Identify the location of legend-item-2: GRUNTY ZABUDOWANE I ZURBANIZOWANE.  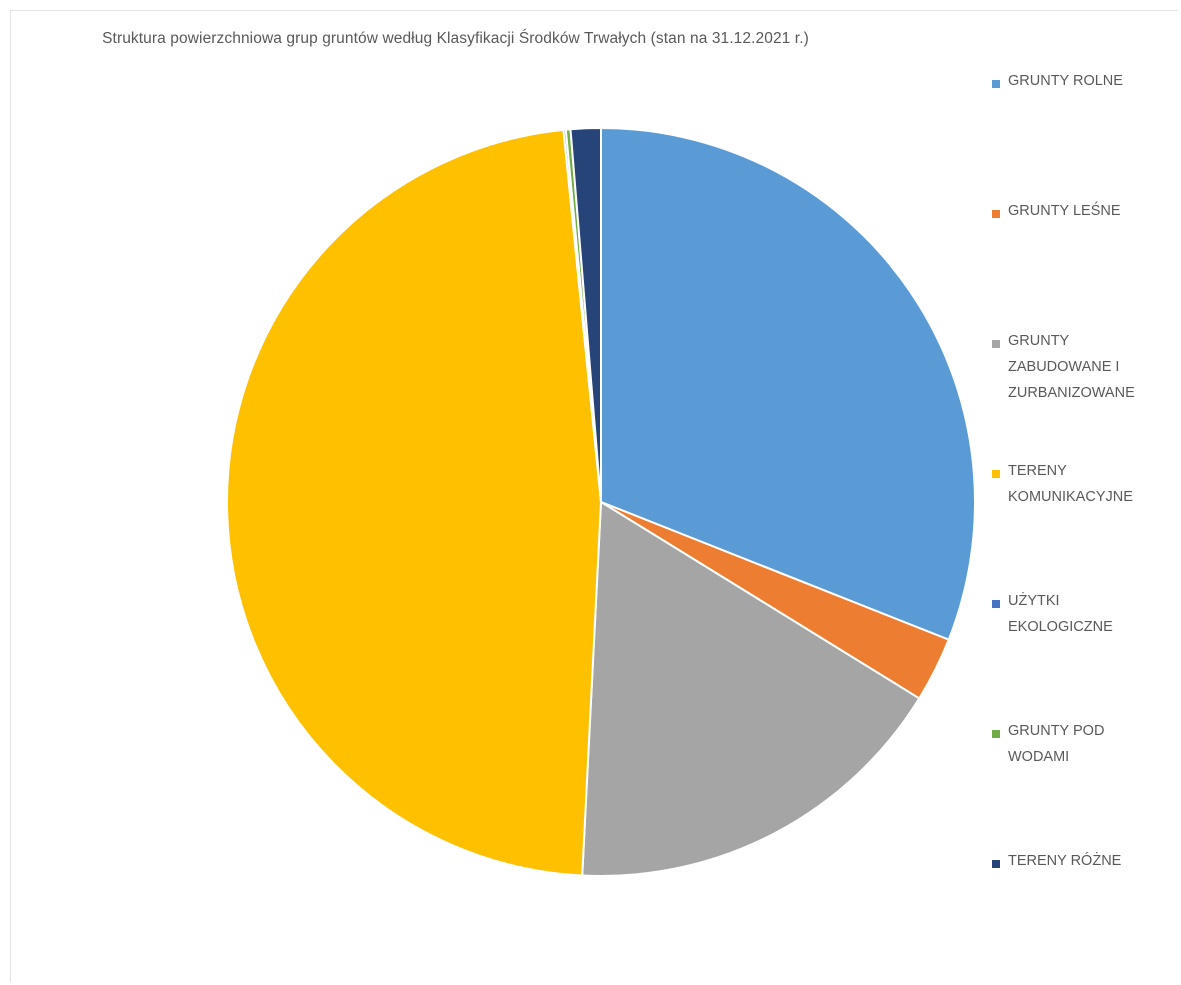
(1082, 369).